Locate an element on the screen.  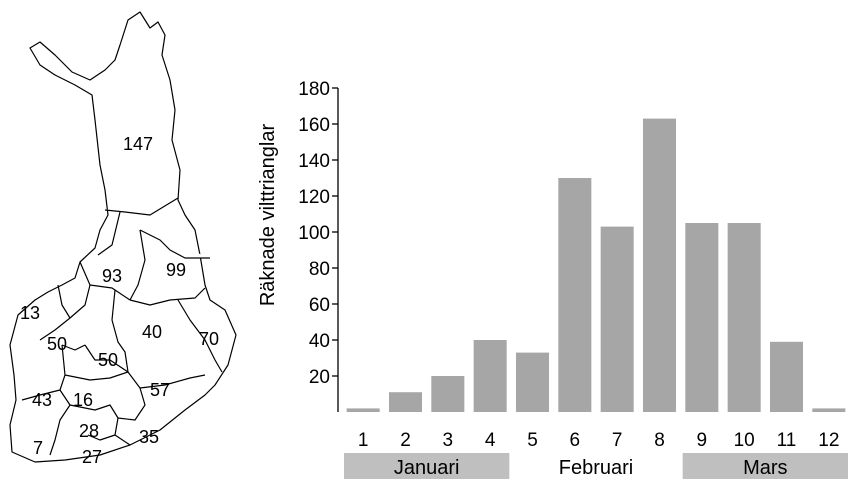
month-band-mars is located at coordinates (765, 466).